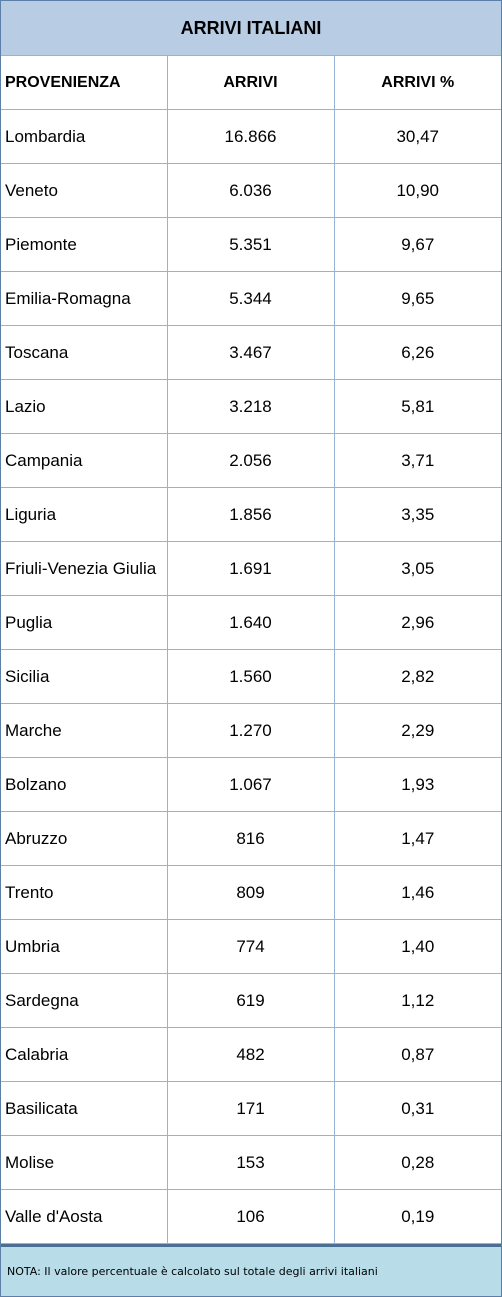 This screenshot has height=1297, width=502. I want to click on table-row: Liguria 1.856 3,35, so click(251, 514).